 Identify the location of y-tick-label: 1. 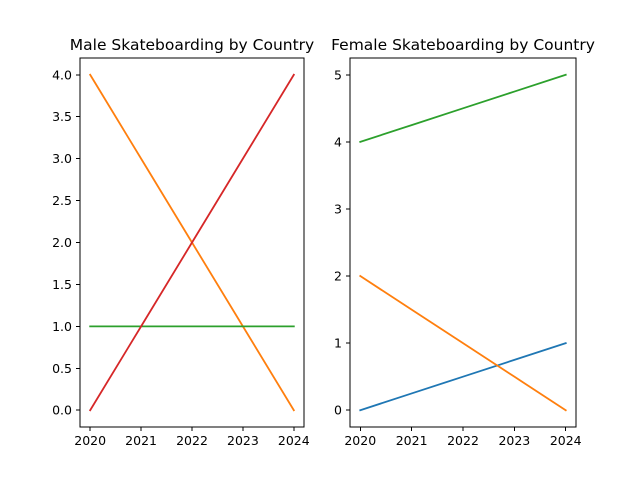
(338, 343).